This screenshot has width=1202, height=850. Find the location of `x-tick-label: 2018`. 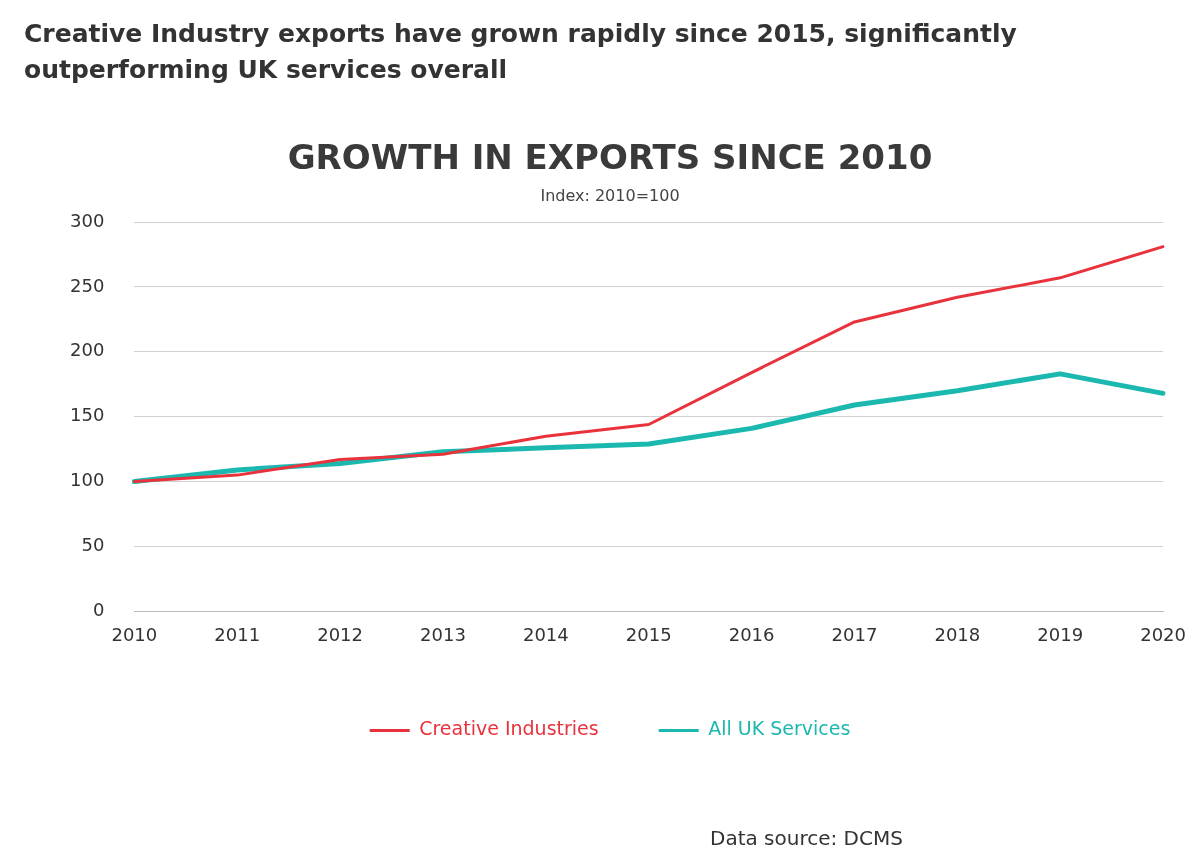

x-tick-label: 2018 is located at coordinates (957, 634).